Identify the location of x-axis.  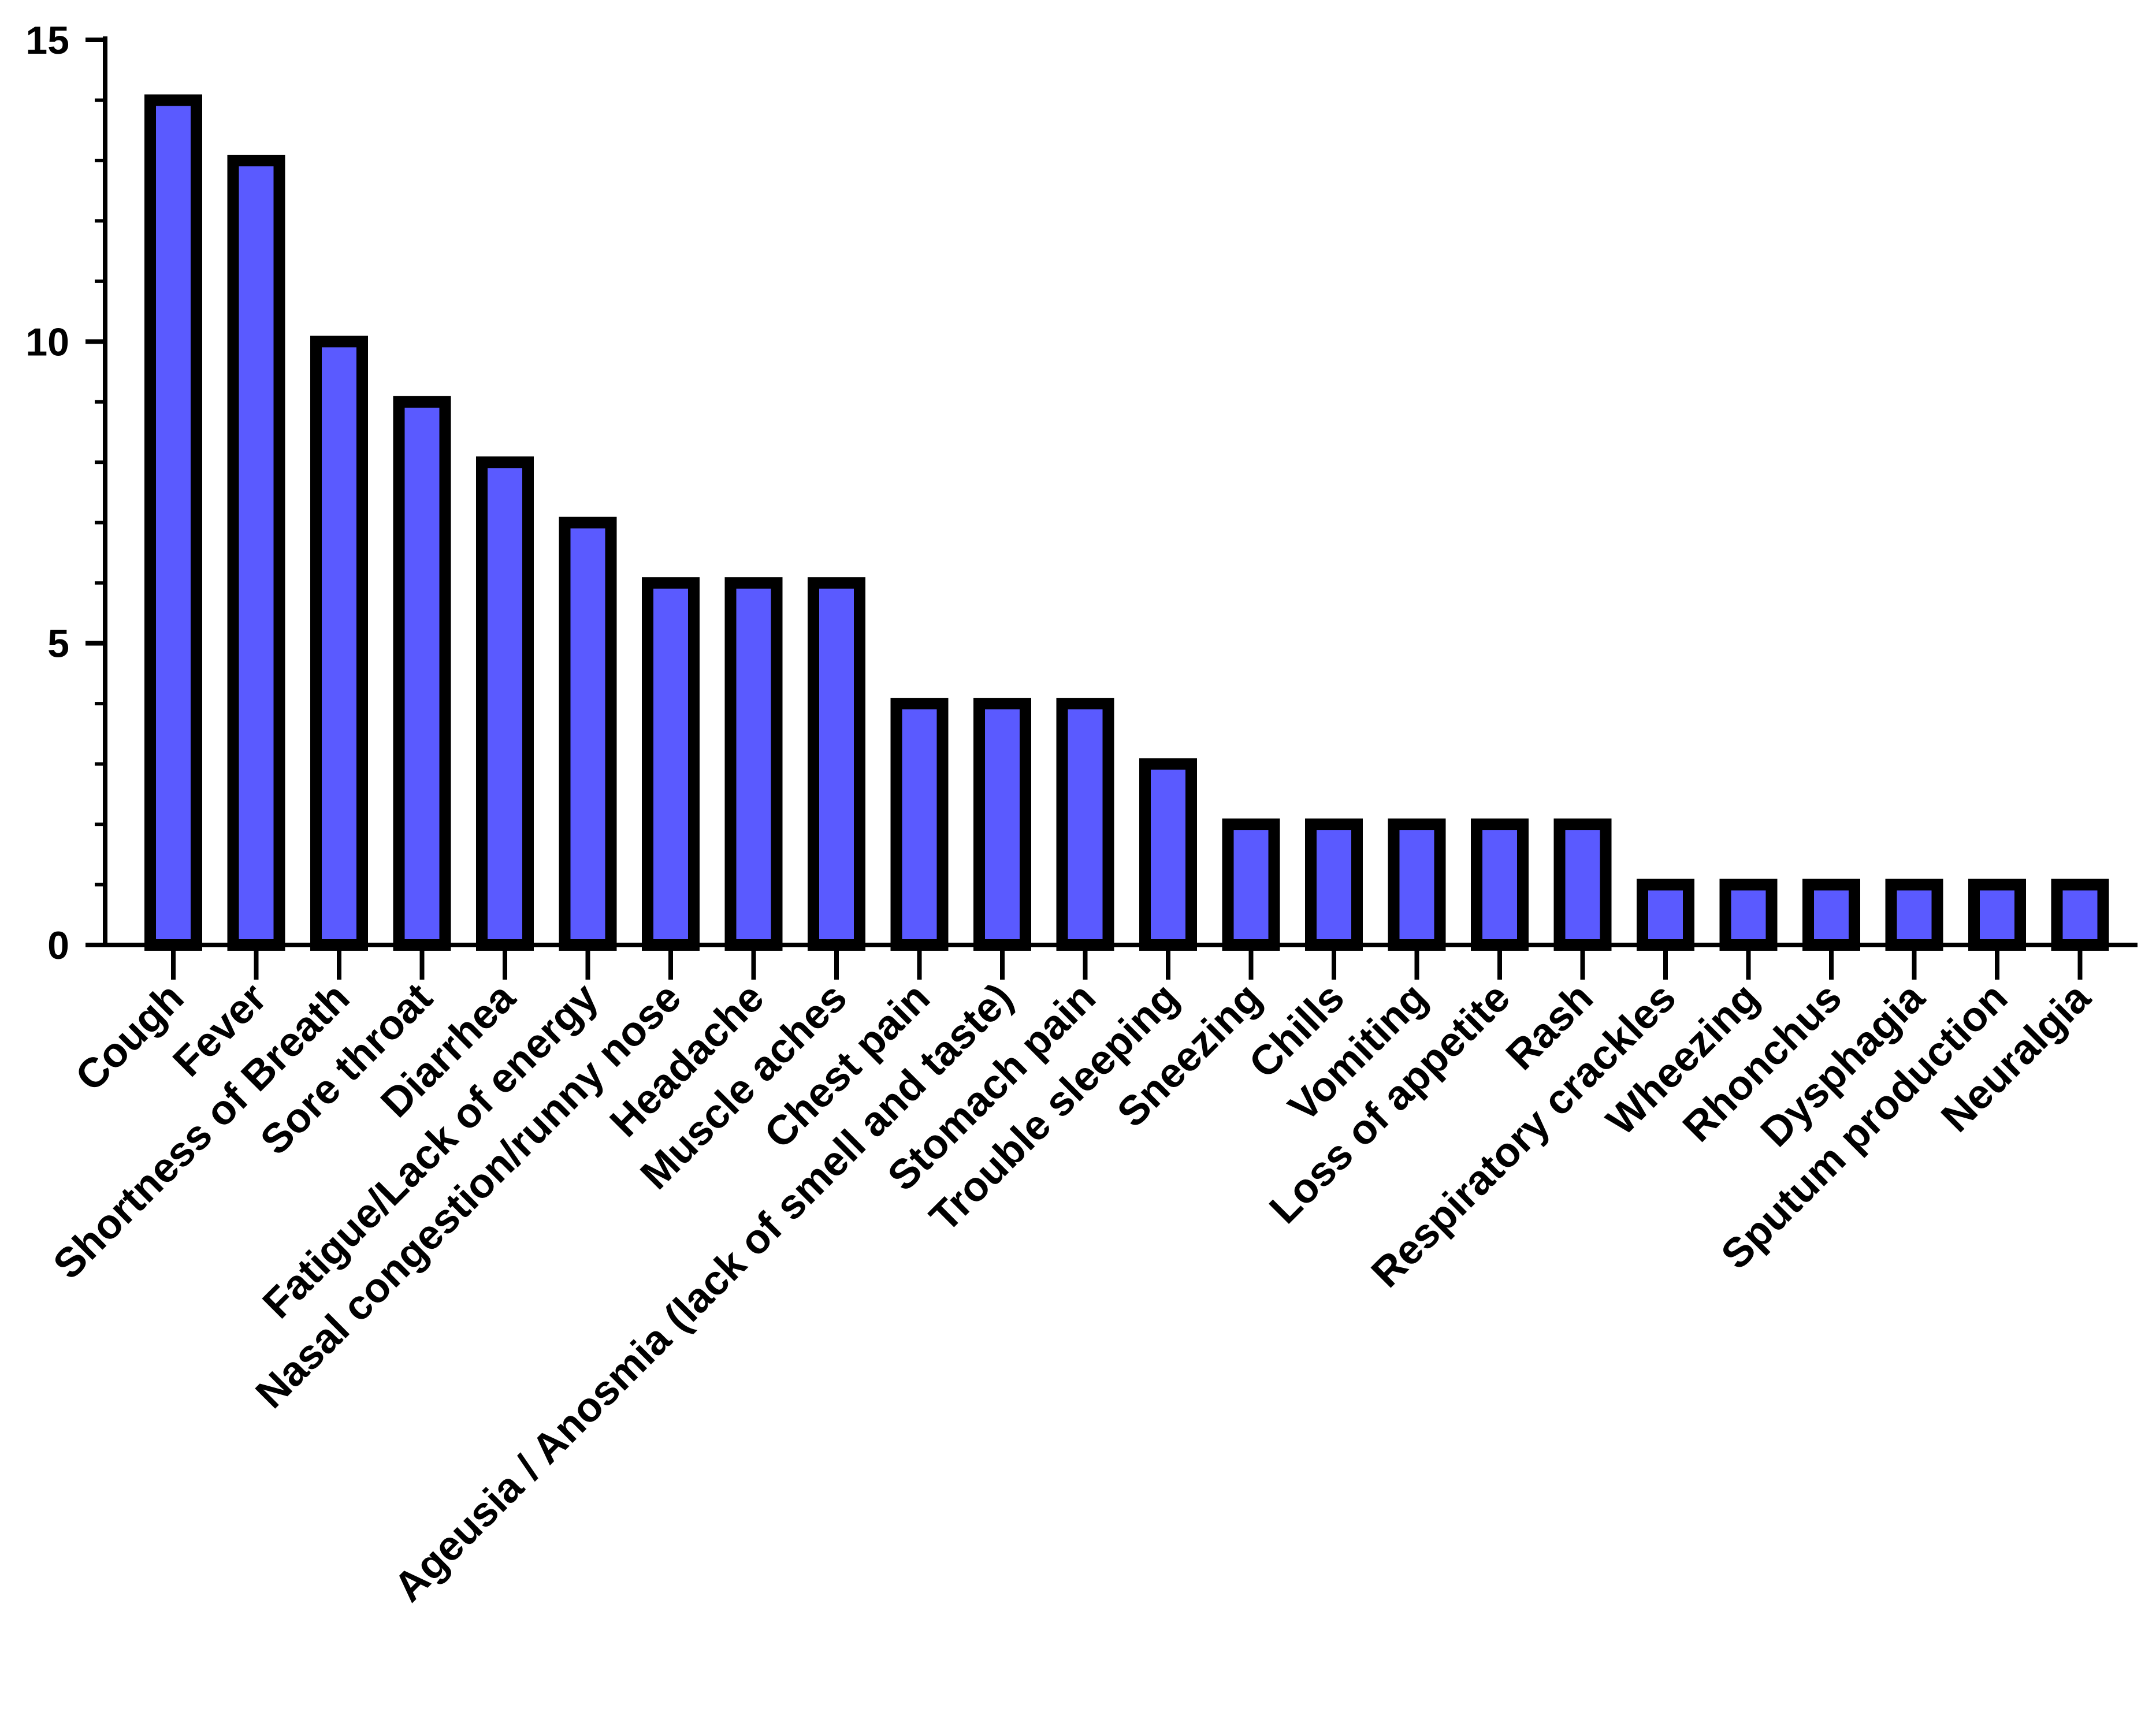
(1121, 961).